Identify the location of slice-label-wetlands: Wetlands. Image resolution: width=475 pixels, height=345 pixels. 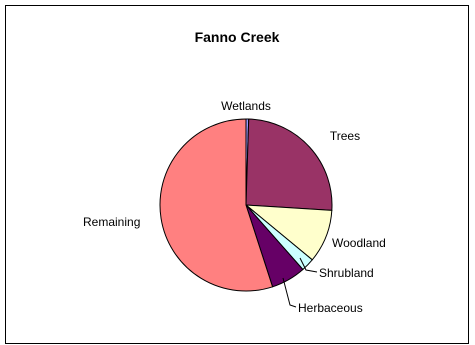
(246, 106).